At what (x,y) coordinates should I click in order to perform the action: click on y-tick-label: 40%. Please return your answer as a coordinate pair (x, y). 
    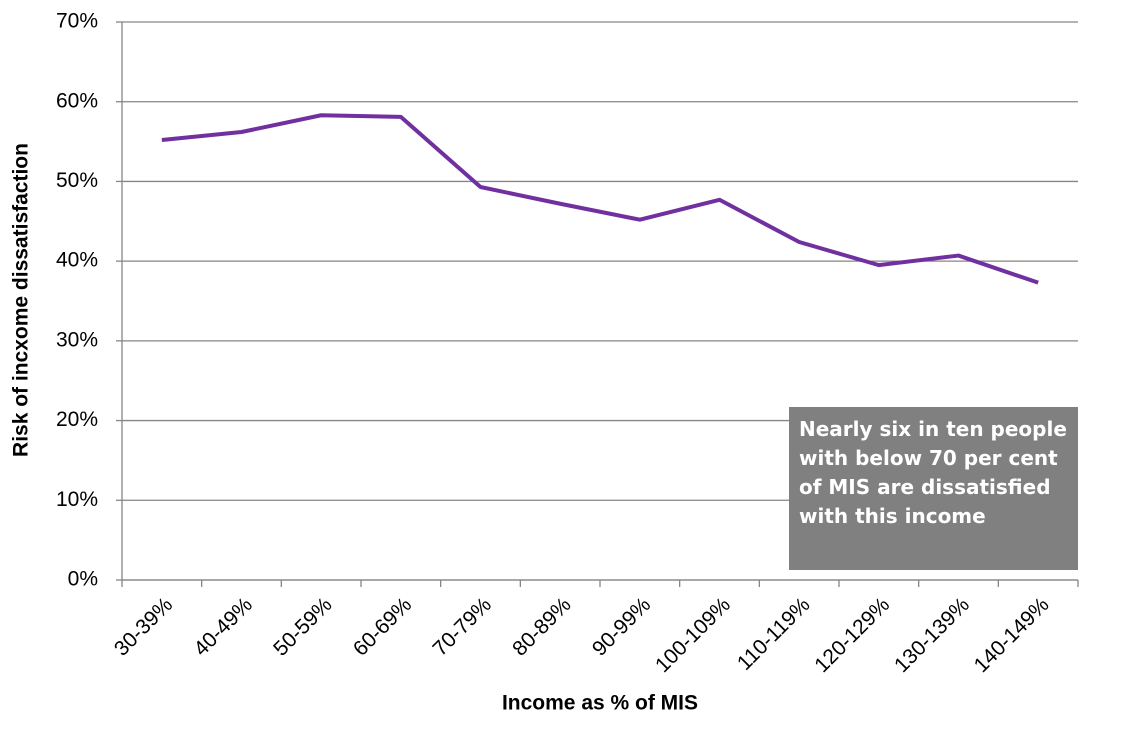
    Looking at the image, I should click on (77, 260).